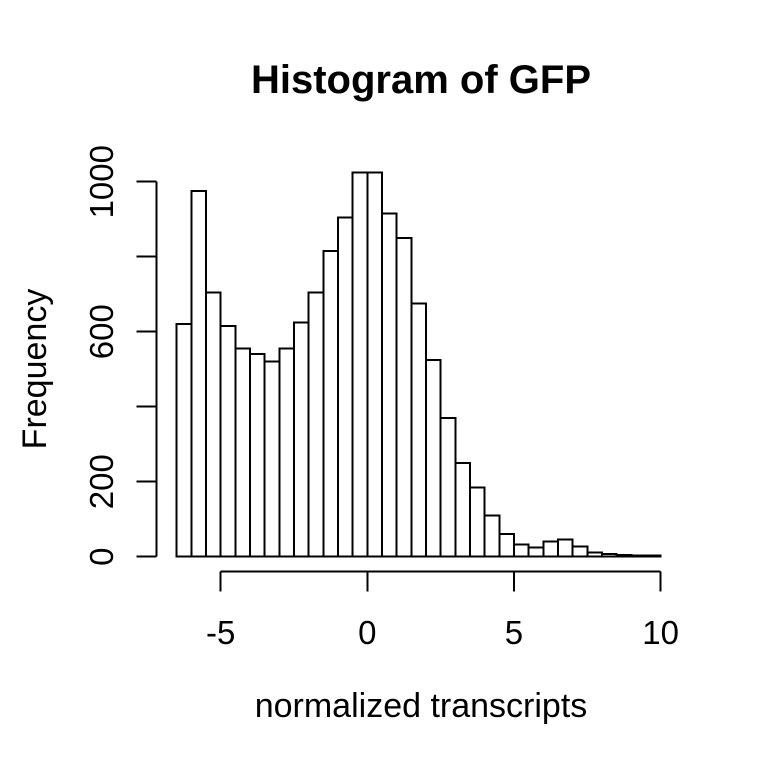 The width and height of the screenshot is (768, 768). Describe the element at coordinates (220, 632) in the screenshot. I see `x-tick-label: -5` at that location.